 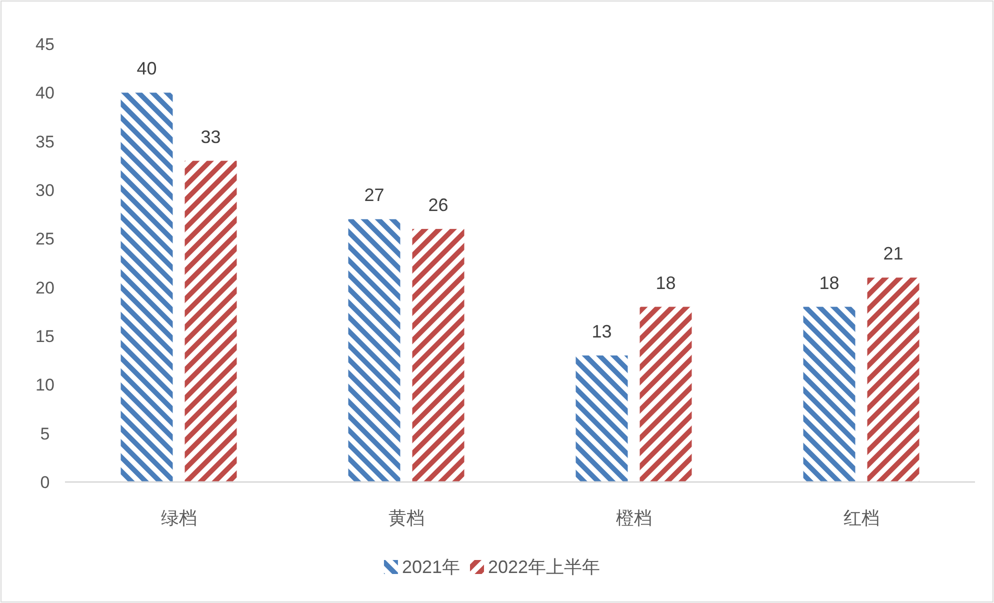 What do you see at coordinates (45, 93) in the screenshot?
I see `y-tick-label: 40` at bounding box center [45, 93].